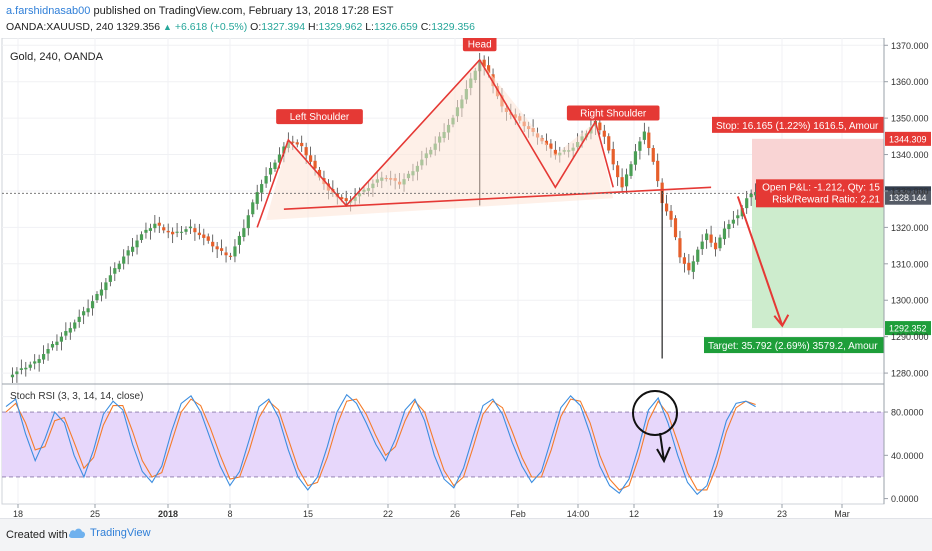 The width and height of the screenshot is (932, 551). I want to click on rsi-d-line, so click(380, 444).